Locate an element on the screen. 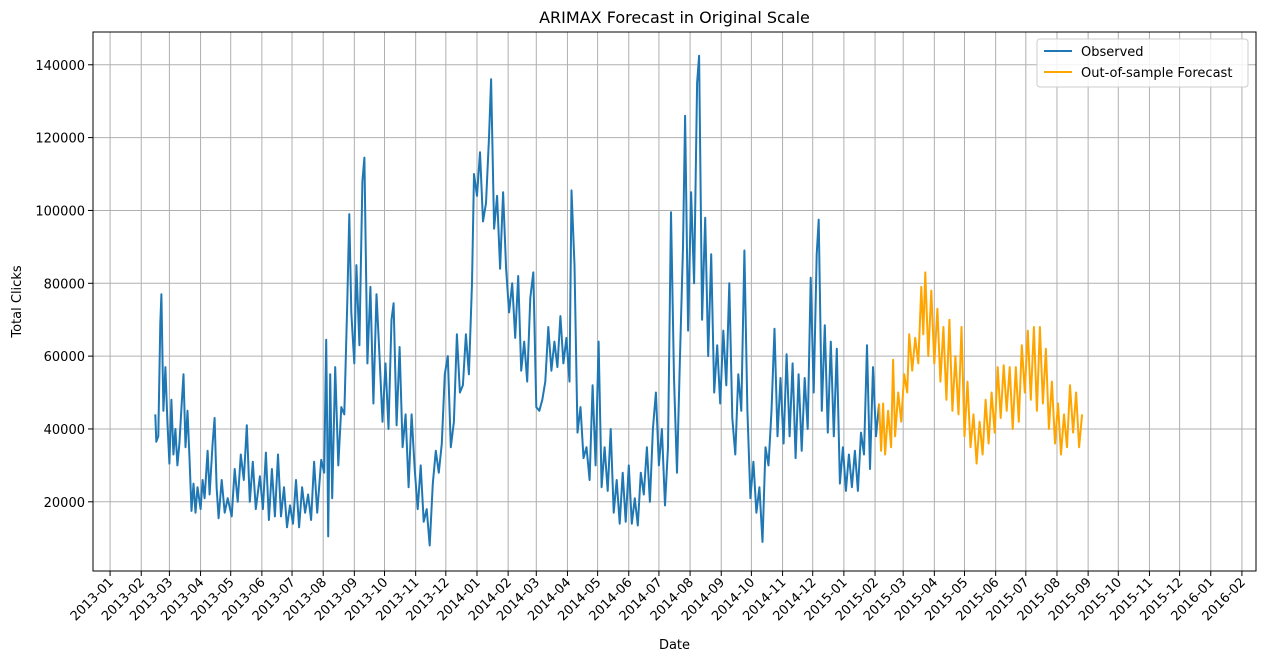 The height and width of the screenshot is (665, 1274). y-tick-label: 40000 is located at coordinates (64, 430).